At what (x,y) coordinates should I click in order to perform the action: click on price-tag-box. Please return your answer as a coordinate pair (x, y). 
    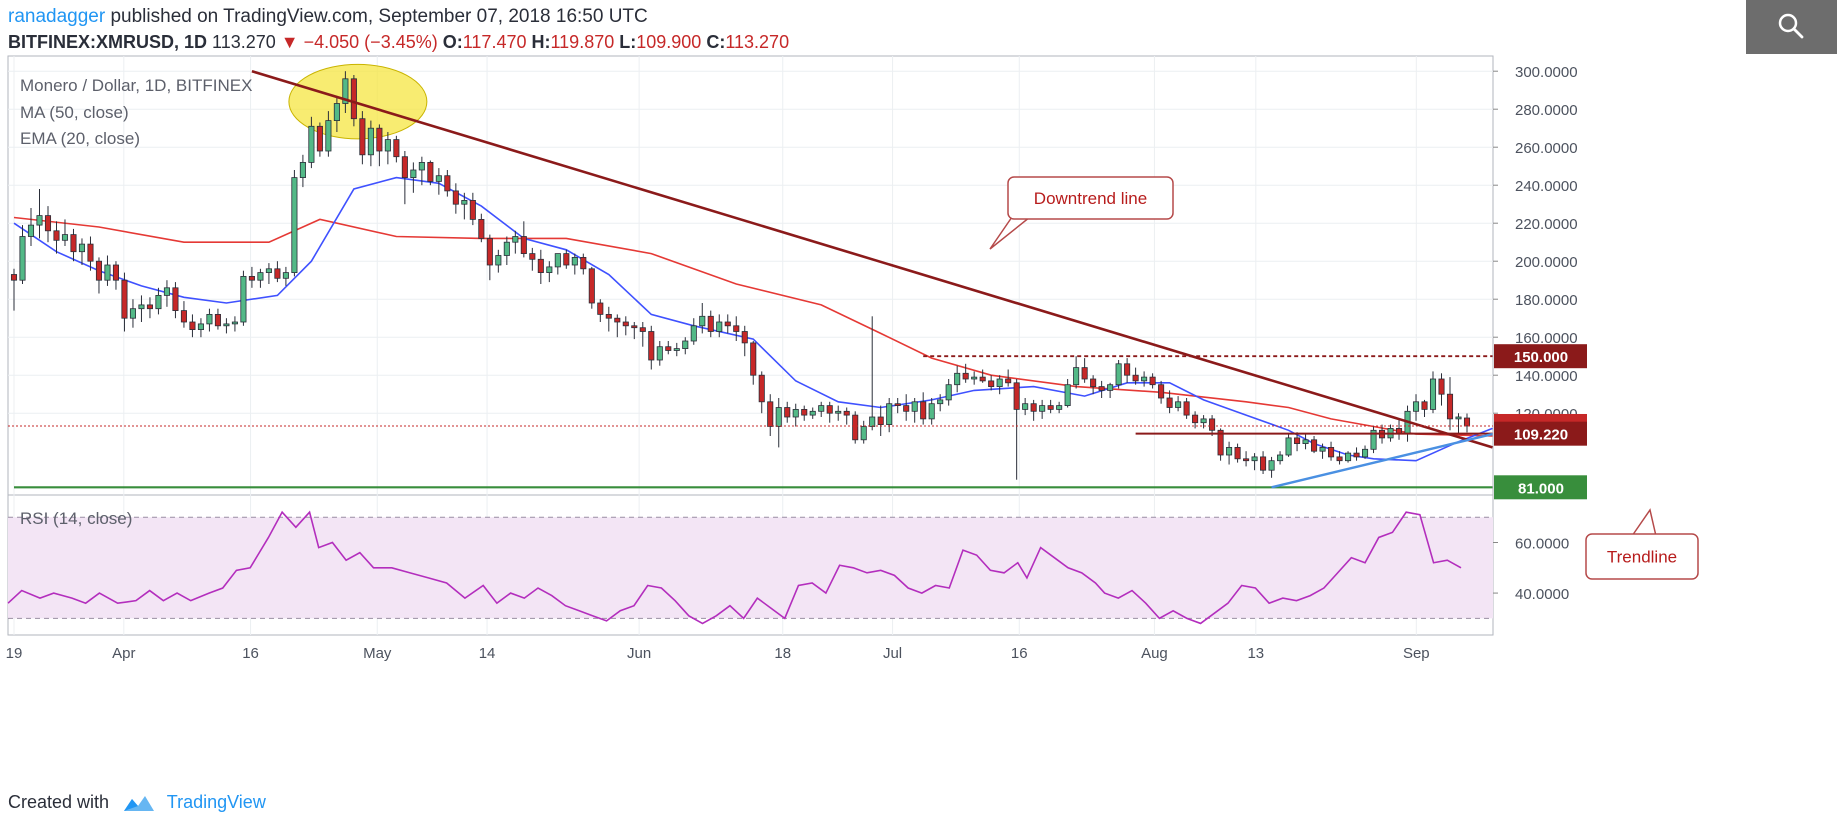
    Looking at the image, I should click on (1540, 356).